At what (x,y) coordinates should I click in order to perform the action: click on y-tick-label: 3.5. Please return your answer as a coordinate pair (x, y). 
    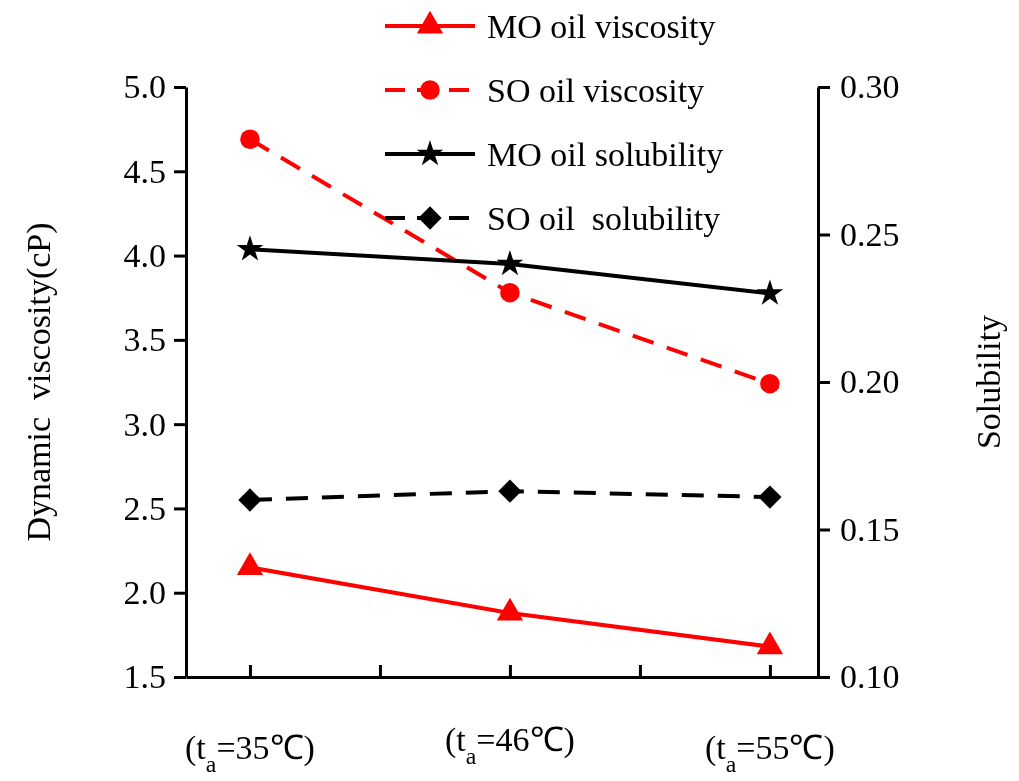
    Looking at the image, I should click on (144, 340).